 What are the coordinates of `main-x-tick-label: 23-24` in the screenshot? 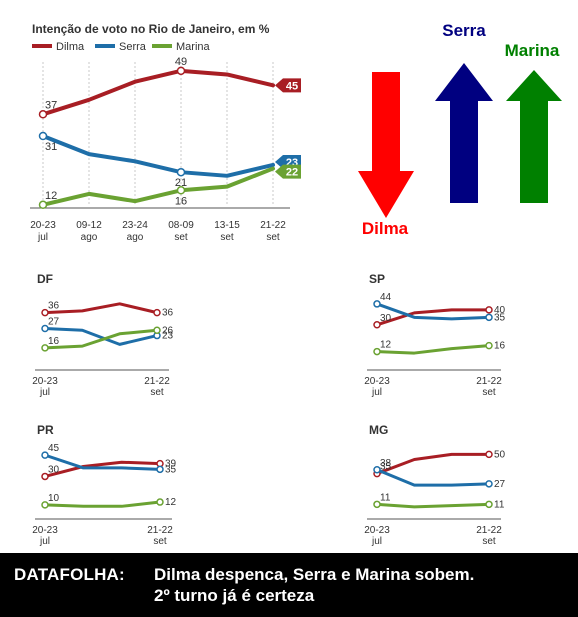 It's located at (135, 225).